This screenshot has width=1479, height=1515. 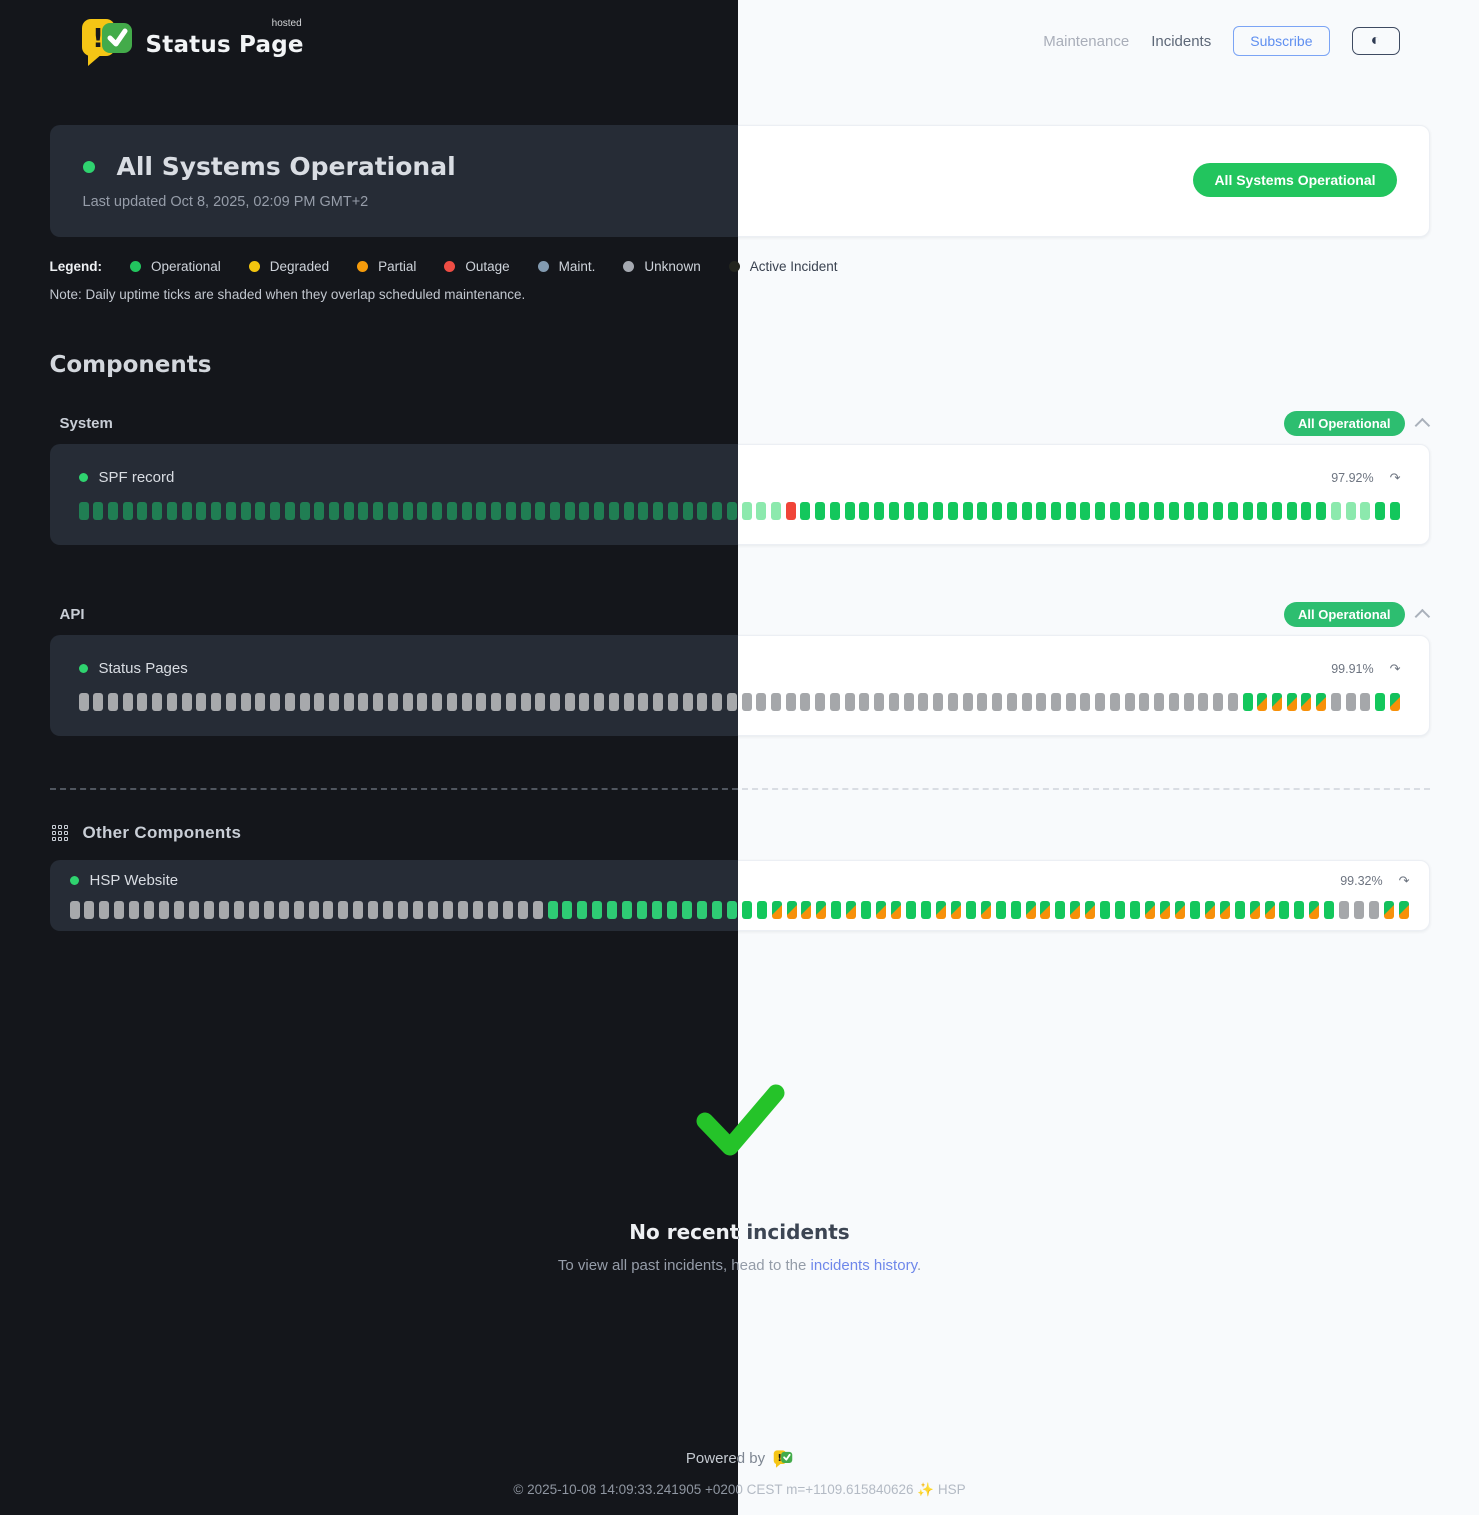 I want to click on refresh-icon: ↷, so click(x=1395, y=668).